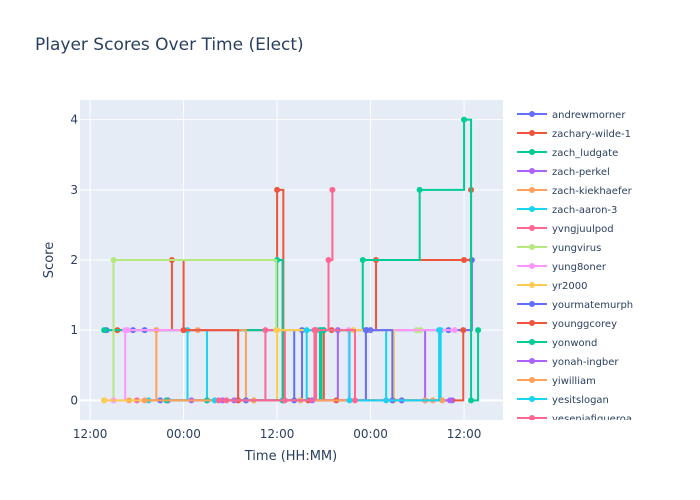  I want to click on legend-label: andrewmorner, so click(589, 115).